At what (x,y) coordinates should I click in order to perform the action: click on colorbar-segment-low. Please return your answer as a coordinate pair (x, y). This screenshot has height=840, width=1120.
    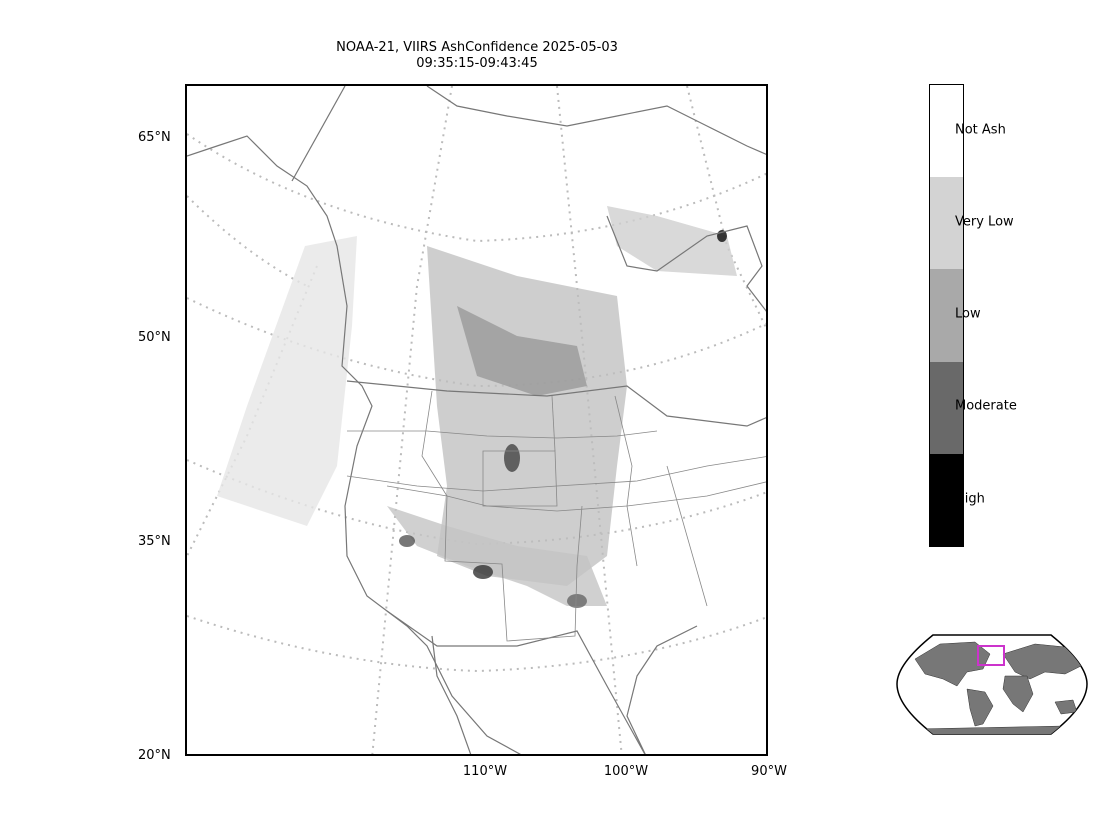
    Looking at the image, I should click on (946, 315).